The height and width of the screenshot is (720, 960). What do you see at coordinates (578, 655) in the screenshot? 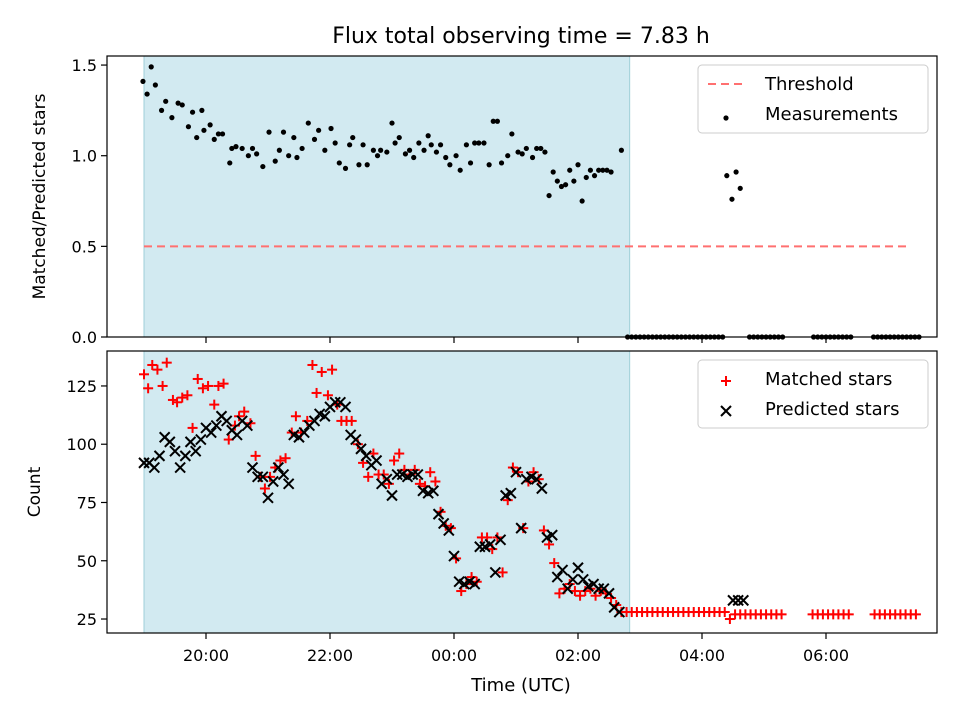
I see `x-tick-label: 02:00` at bounding box center [578, 655].